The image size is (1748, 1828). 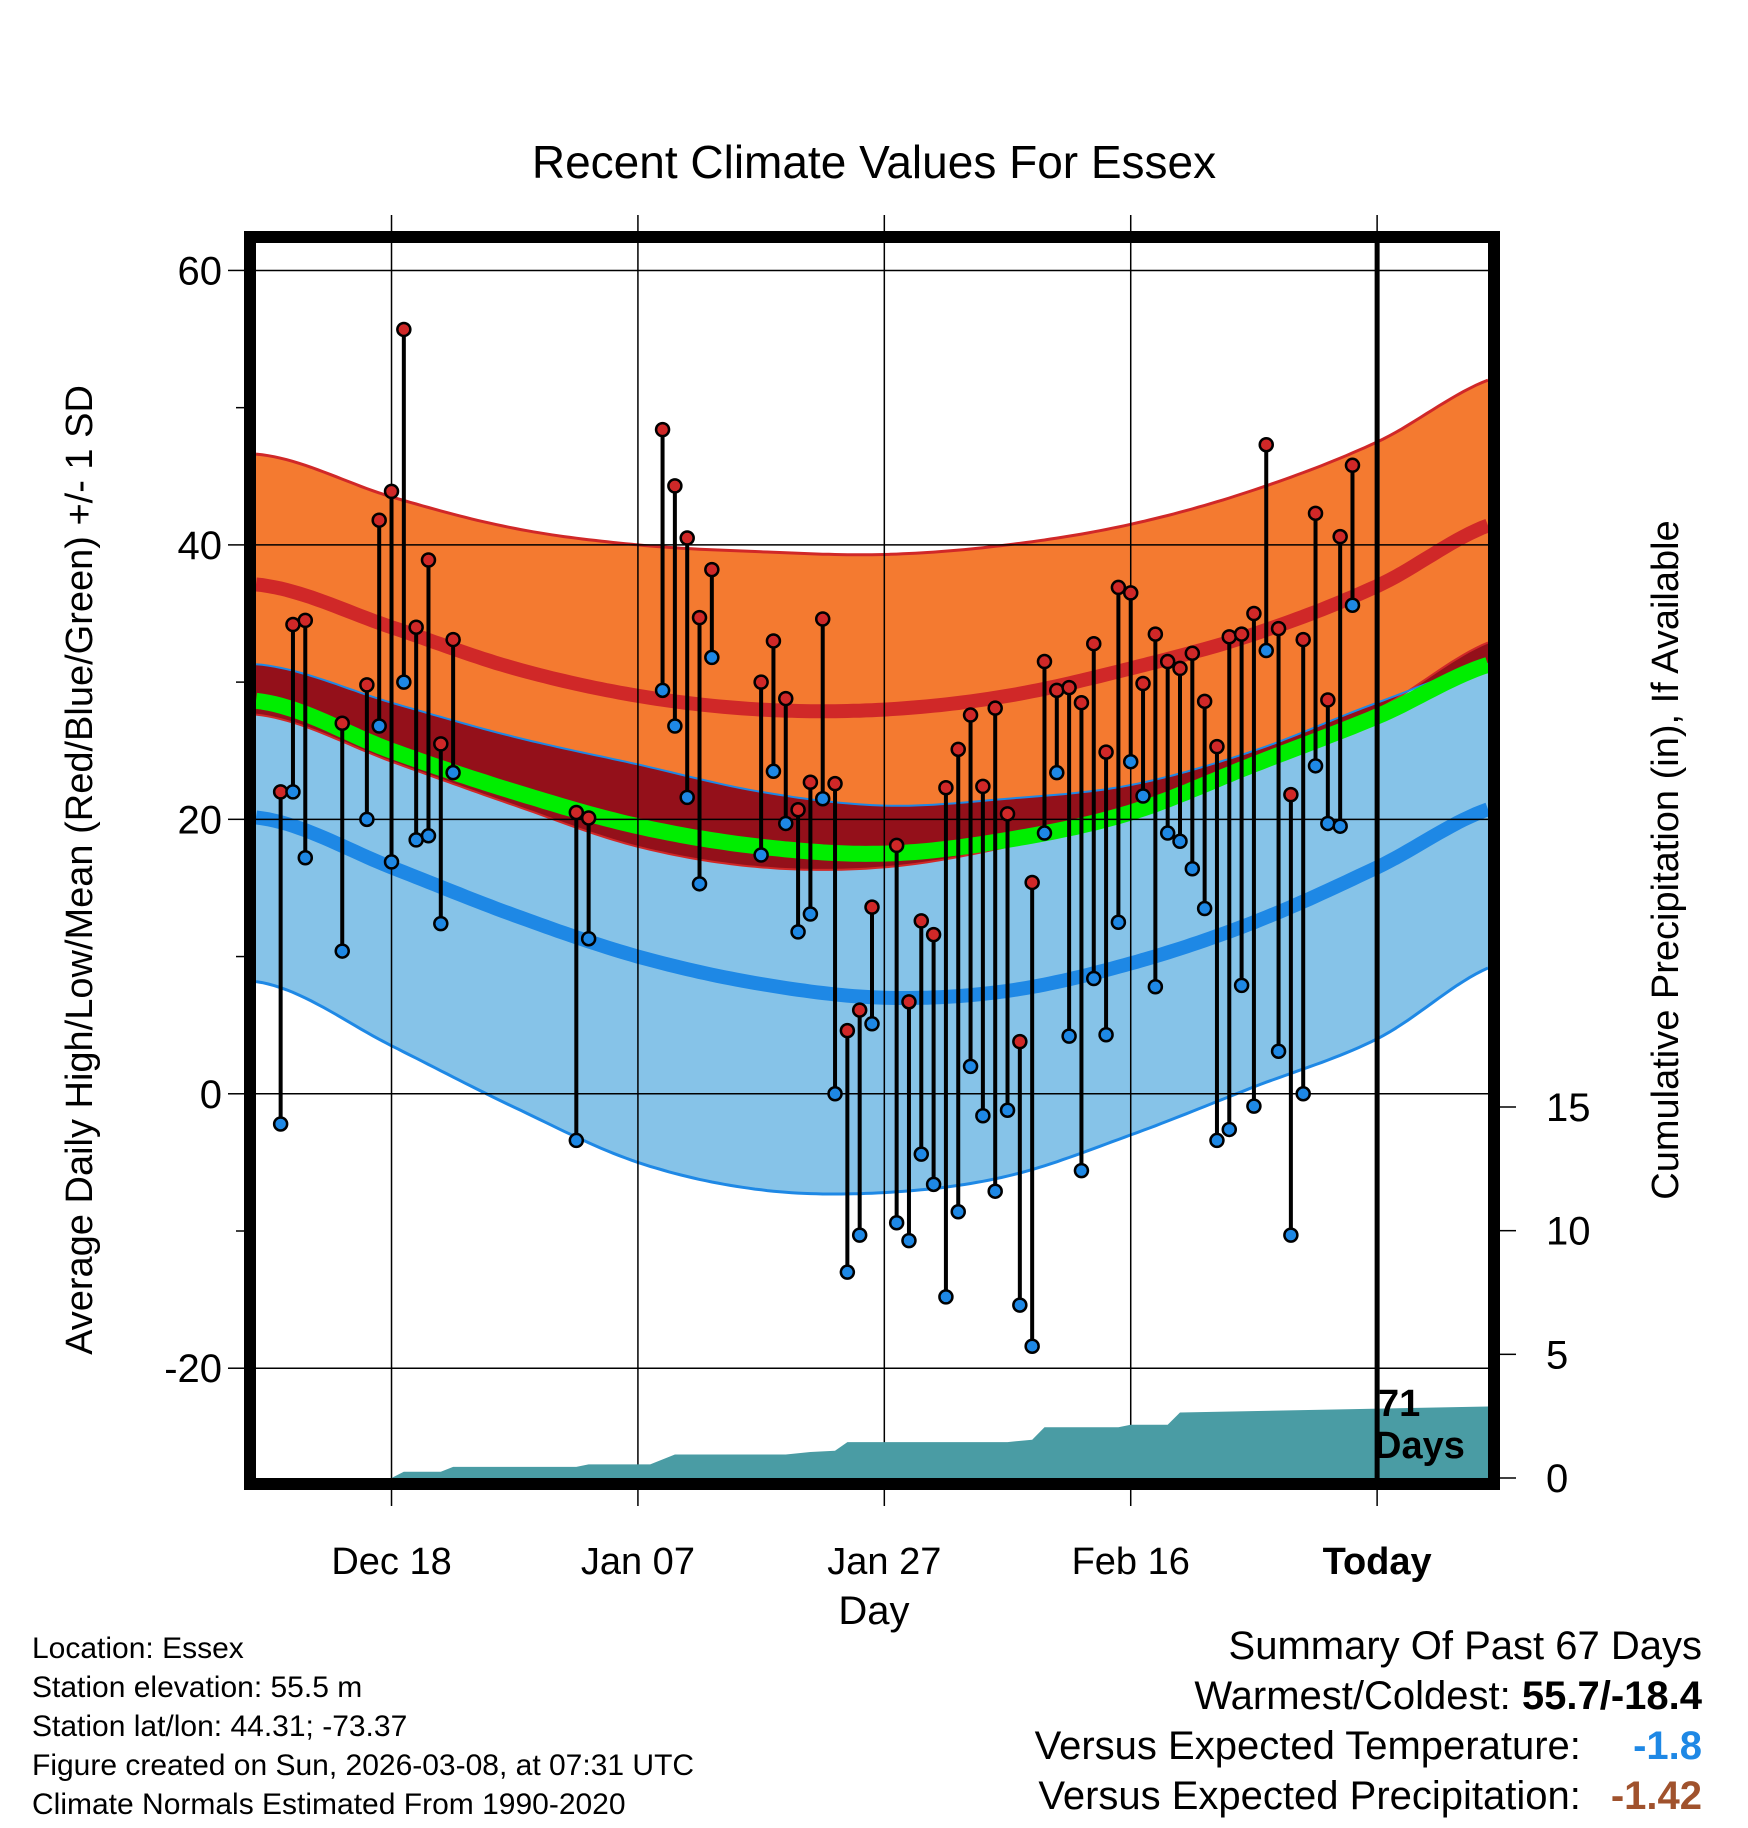 I want to click on y-tick-label: 20, so click(x=200, y=820).